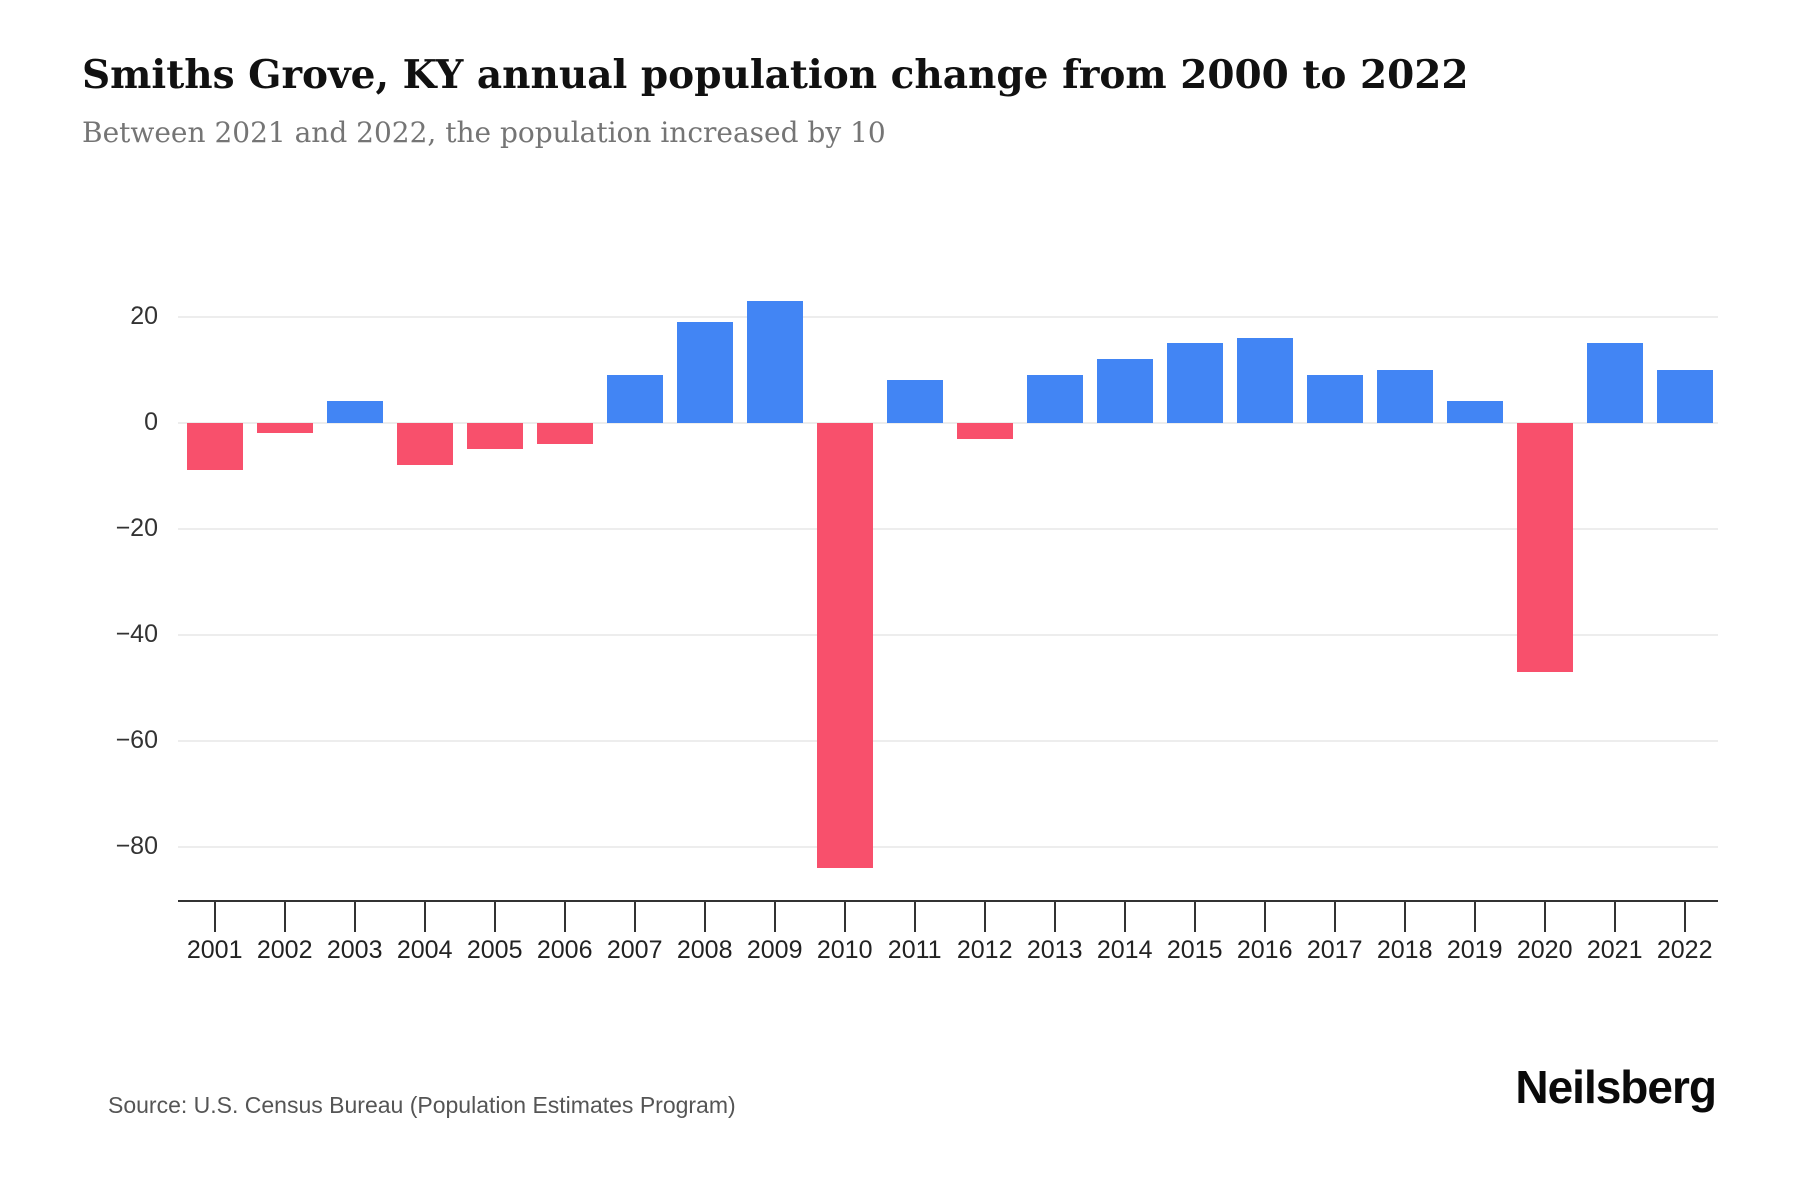 The width and height of the screenshot is (1800, 1200). I want to click on x-axis-label: 2004, so click(424, 950).